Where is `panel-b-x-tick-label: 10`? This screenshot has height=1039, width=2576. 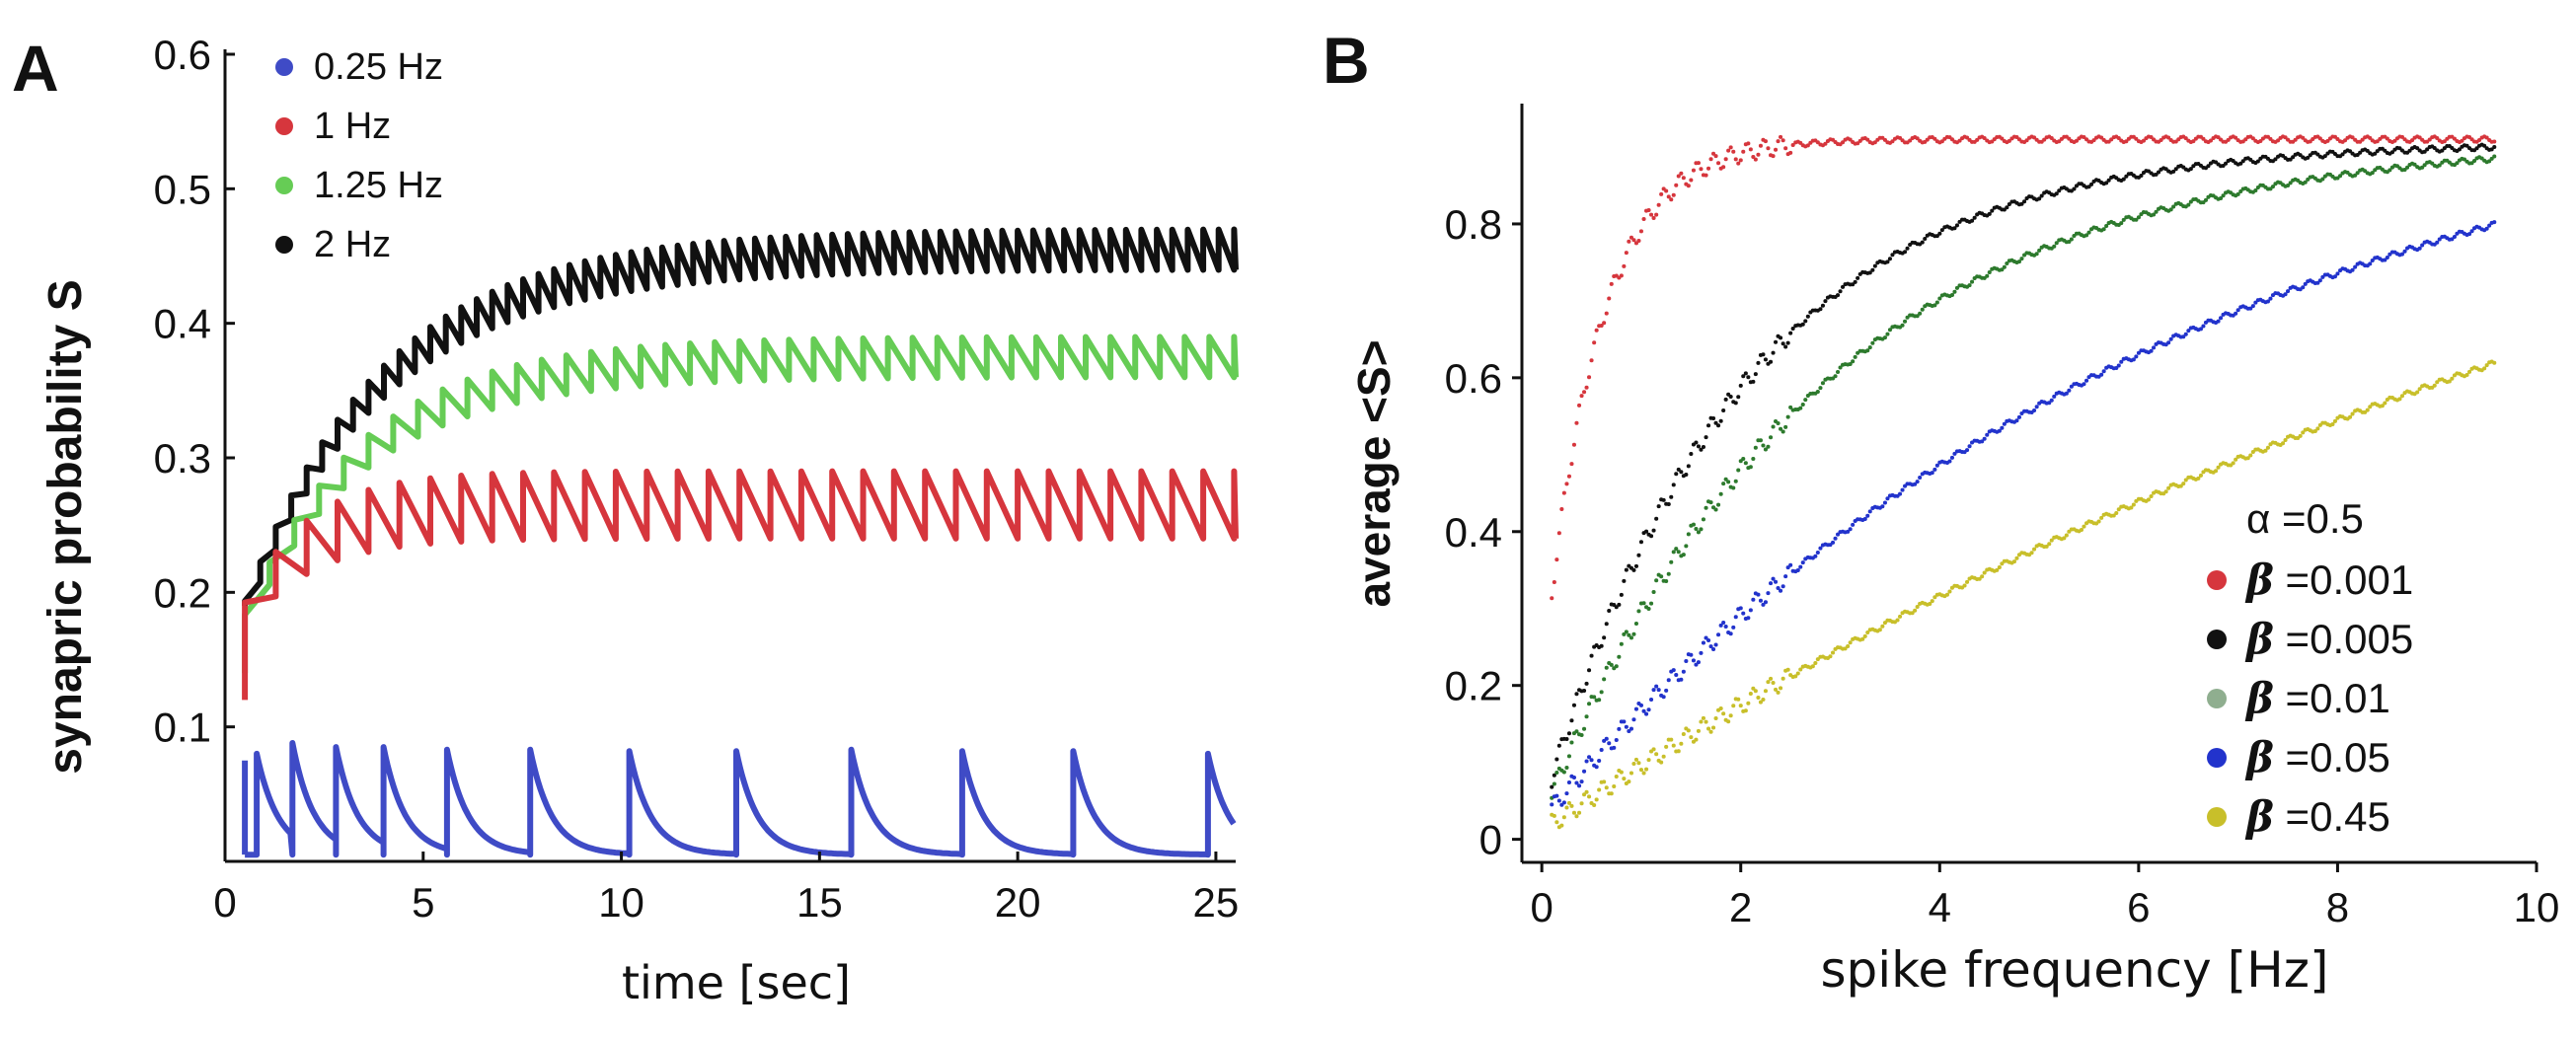
panel-b-x-tick-label: 10 is located at coordinates (2537, 907).